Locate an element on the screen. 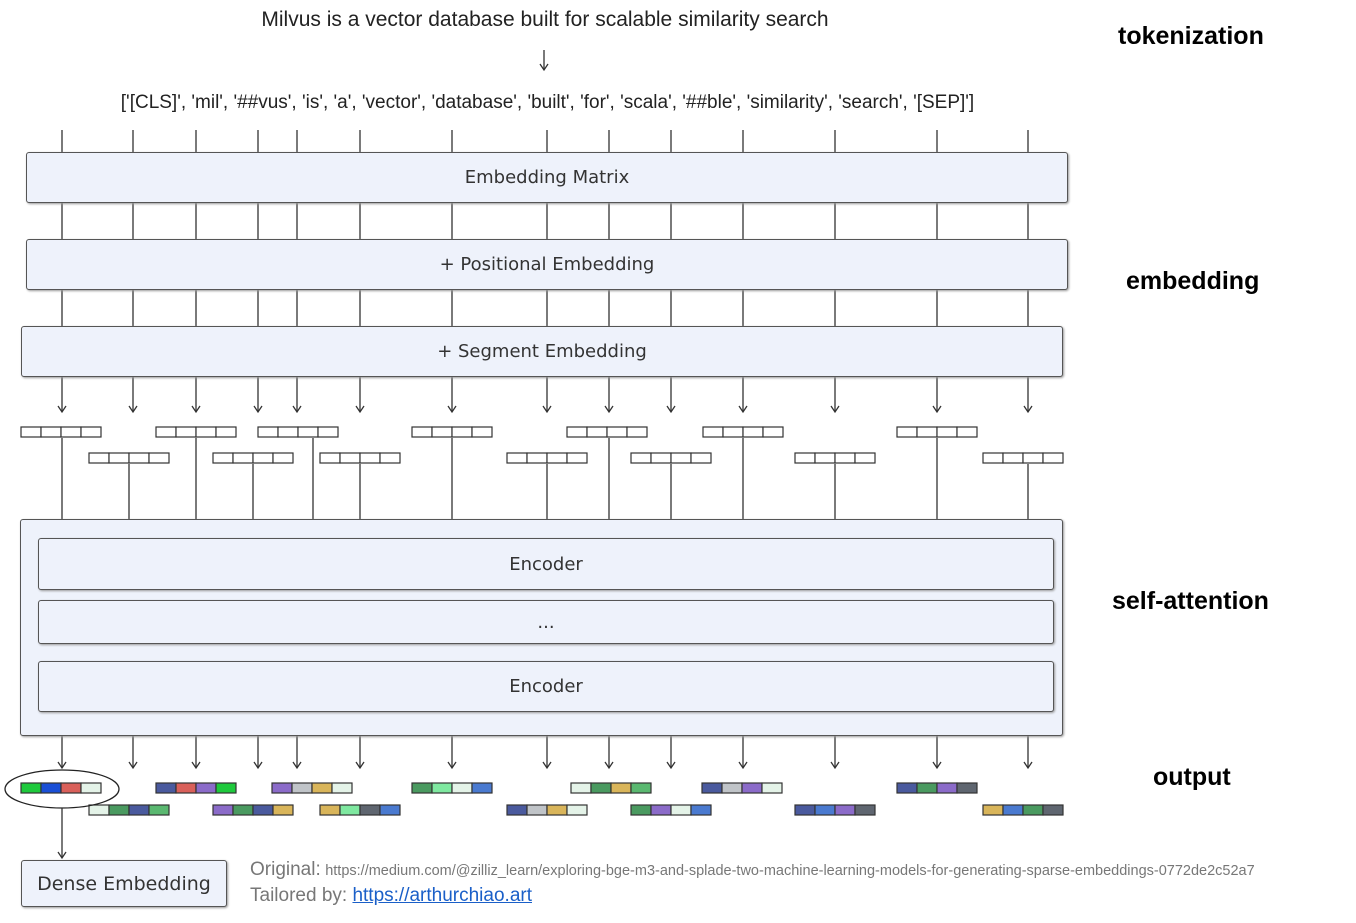 This screenshot has height=923, width=1356. encoder-block-top: Encoder is located at coordinates (546, 564).